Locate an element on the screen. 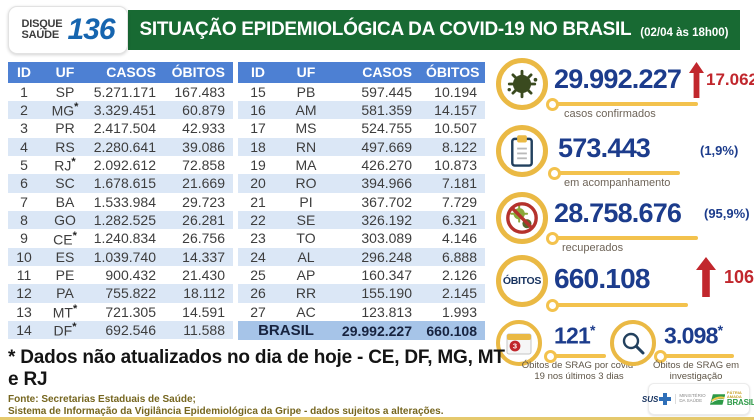 The width and height of the screenshot is (754, 420). table-row: 2 MG* 3.329.451 60.879 is located at coordinates (120, 110).